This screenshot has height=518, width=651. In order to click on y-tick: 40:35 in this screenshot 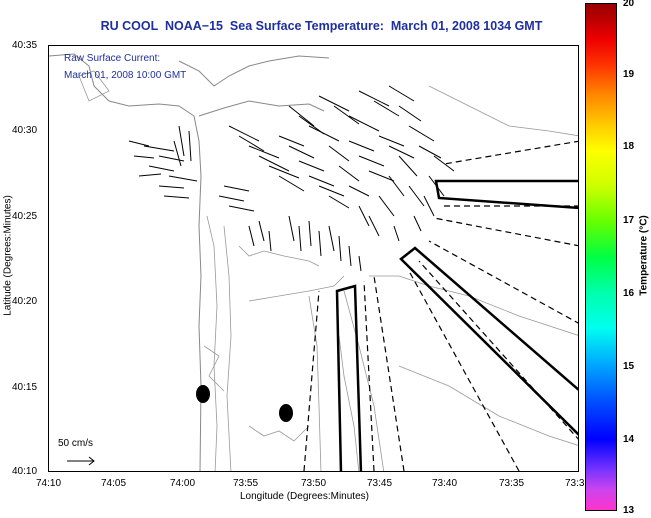, I will do `click(25, 45)`.